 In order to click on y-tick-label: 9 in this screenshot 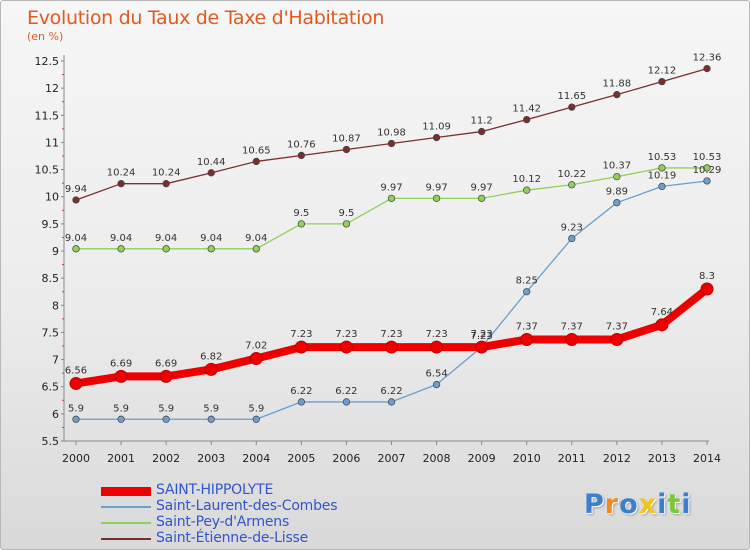, I will do `click(55, 251)`.